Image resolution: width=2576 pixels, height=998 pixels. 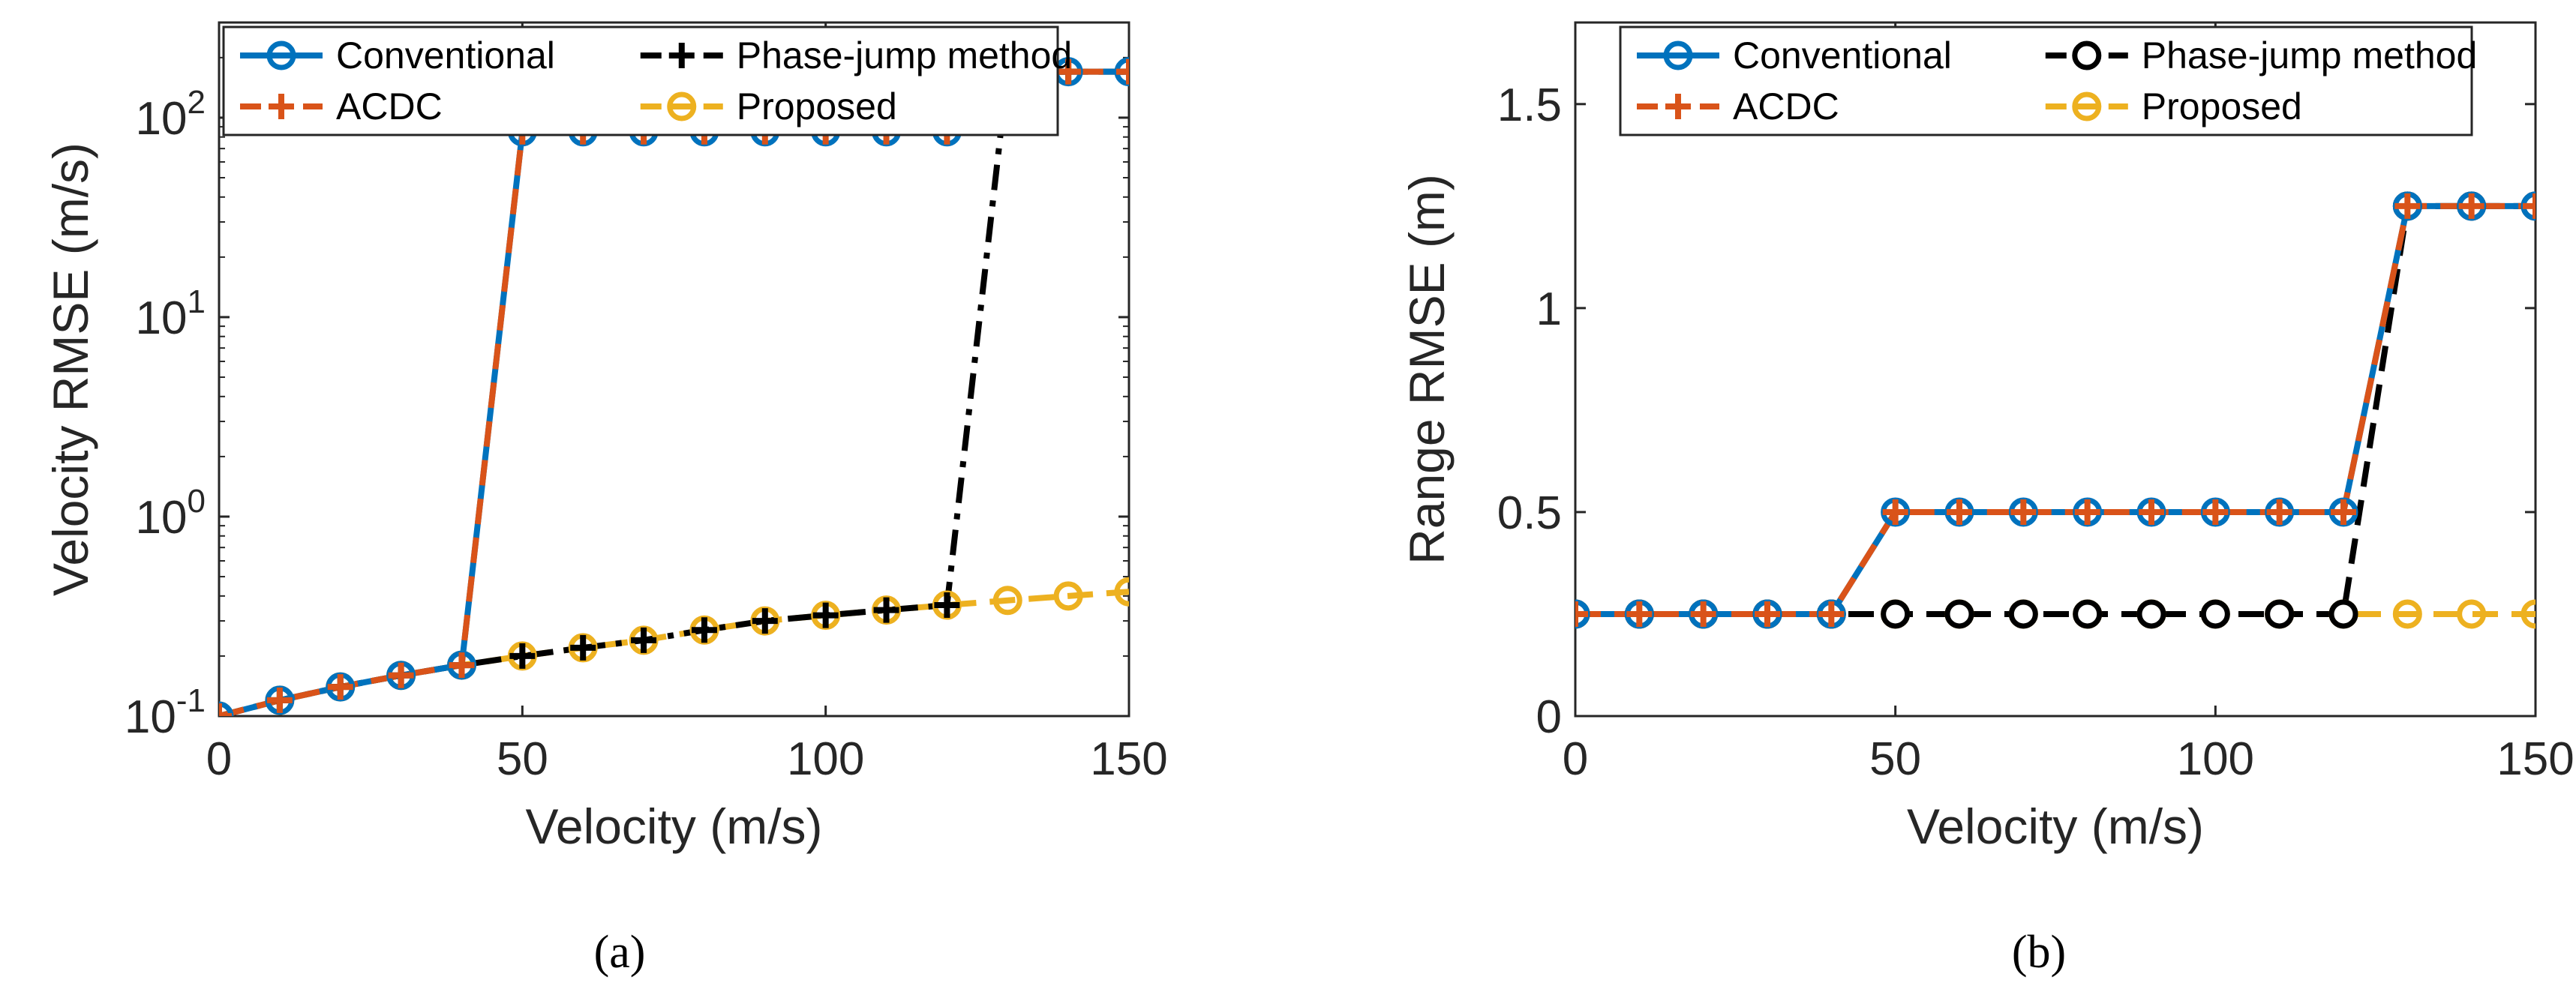 I want to click on subfigure-caption: (b), so click(x=2039, y=952).